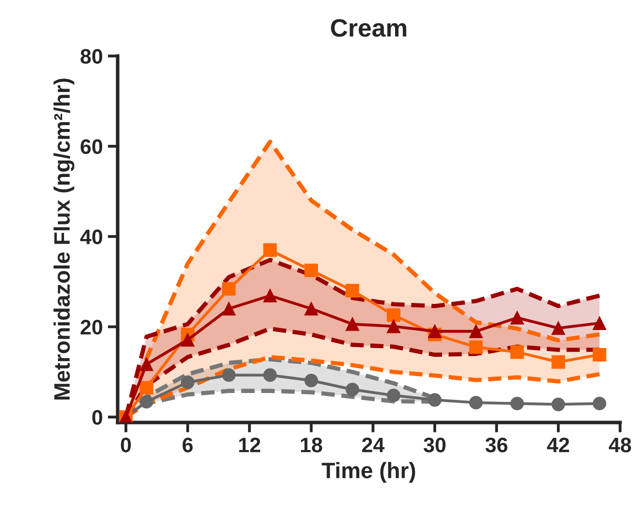  I want to click on x-tick-label: 36, so click(496, 445).